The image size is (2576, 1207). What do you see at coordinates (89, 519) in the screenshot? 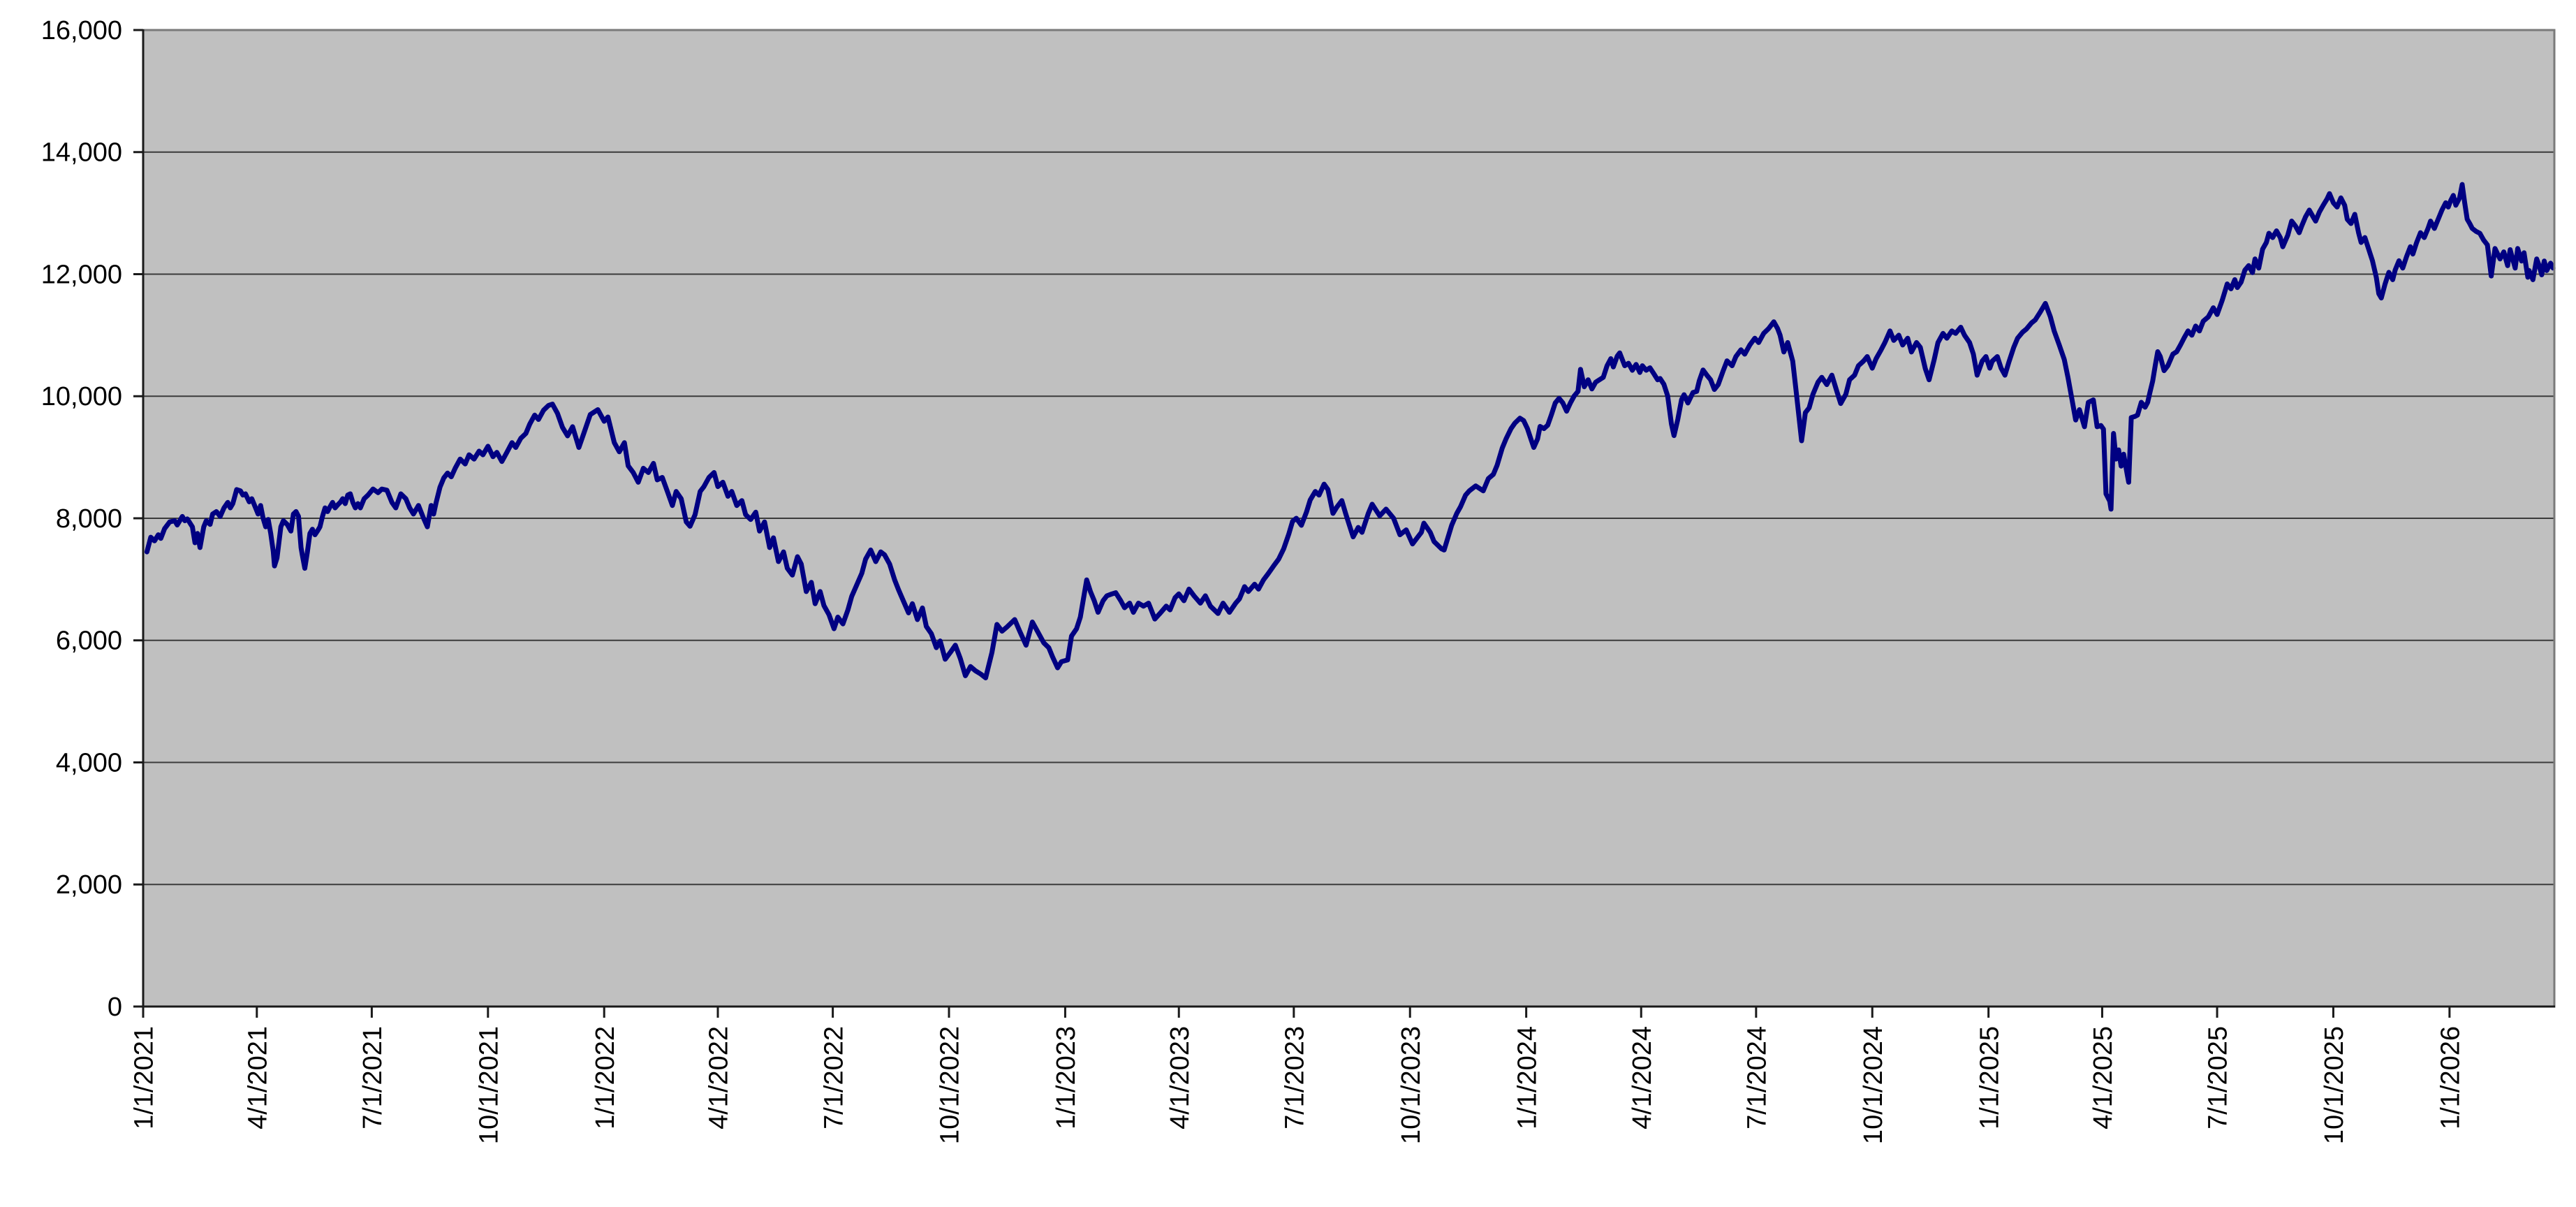
I see `y-tick-label: 8,000` at bounding box center [89, 519].